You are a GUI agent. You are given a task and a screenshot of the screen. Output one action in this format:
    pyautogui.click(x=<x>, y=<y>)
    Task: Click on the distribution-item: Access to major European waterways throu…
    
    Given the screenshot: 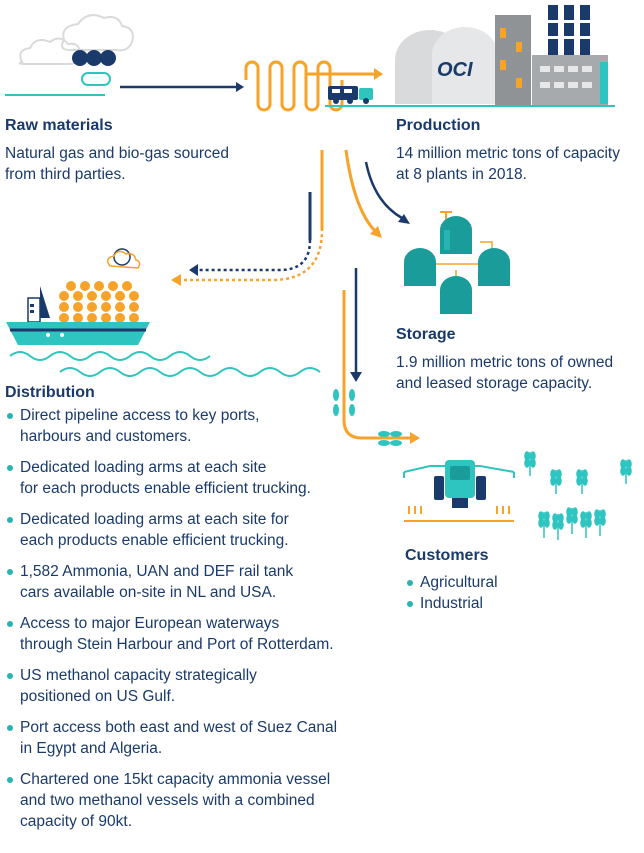 What is the action you would take?
    pyautogui.click(x=200, y=634)
    